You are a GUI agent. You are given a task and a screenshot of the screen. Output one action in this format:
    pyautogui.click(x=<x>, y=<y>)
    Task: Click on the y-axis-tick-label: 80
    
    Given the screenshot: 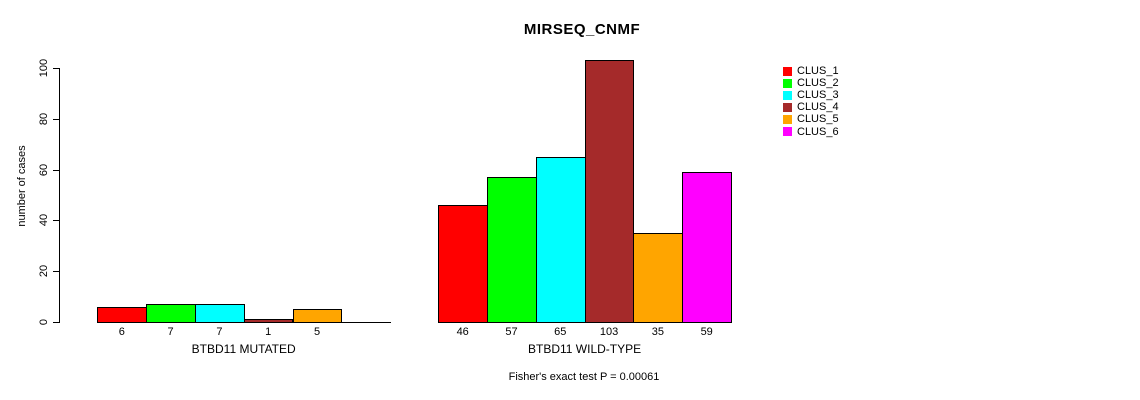 What is the action you would take?
    pyautogui.click(x=44, y=118)
    